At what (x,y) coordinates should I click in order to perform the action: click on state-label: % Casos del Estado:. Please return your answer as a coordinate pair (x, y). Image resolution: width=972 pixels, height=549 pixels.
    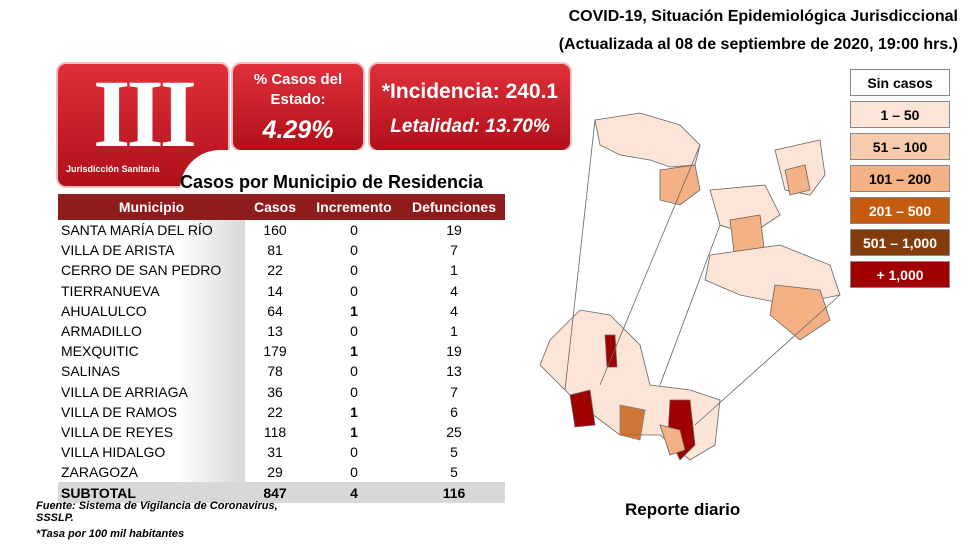
    Looking at the image, I should click on (298, 89).